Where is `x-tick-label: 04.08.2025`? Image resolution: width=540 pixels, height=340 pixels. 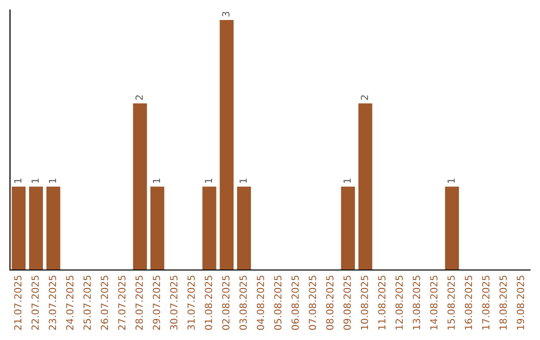
x-tick-label: 04.08.2025 is located at coordinates (260, 303).